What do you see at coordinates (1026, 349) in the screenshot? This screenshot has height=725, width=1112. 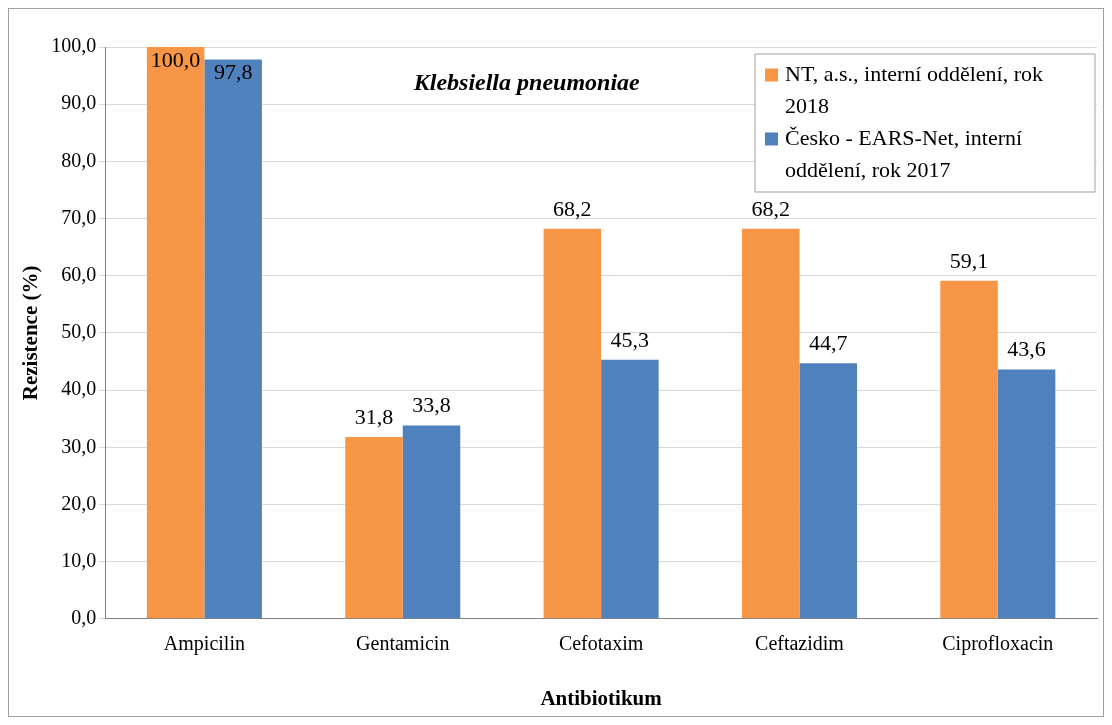 I see `data-label: 43,6` at bounding box center [1026, 349].